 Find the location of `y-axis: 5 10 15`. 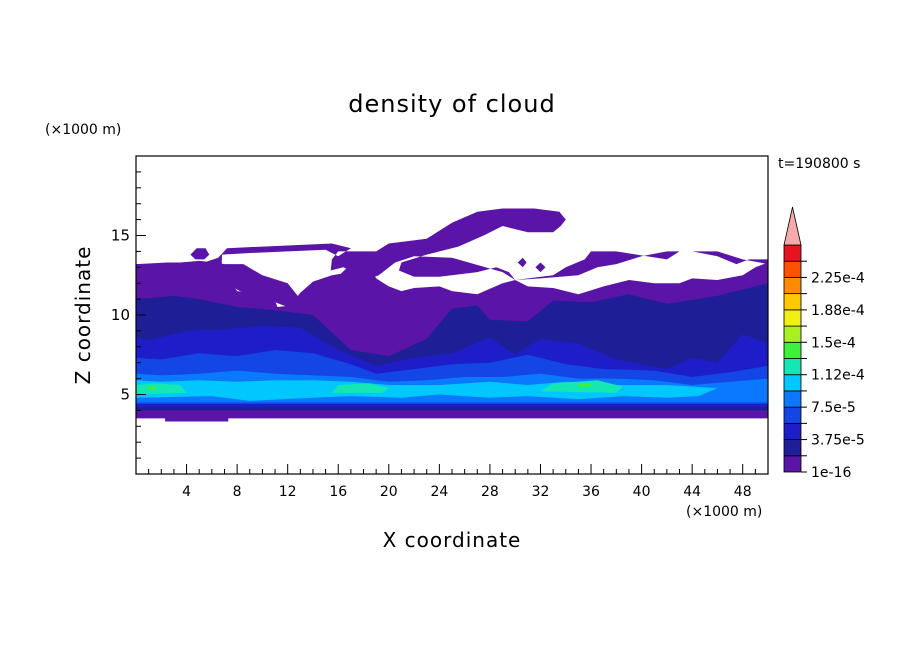

y-axis: 5 10 15 is located at coordinates (128, 315).